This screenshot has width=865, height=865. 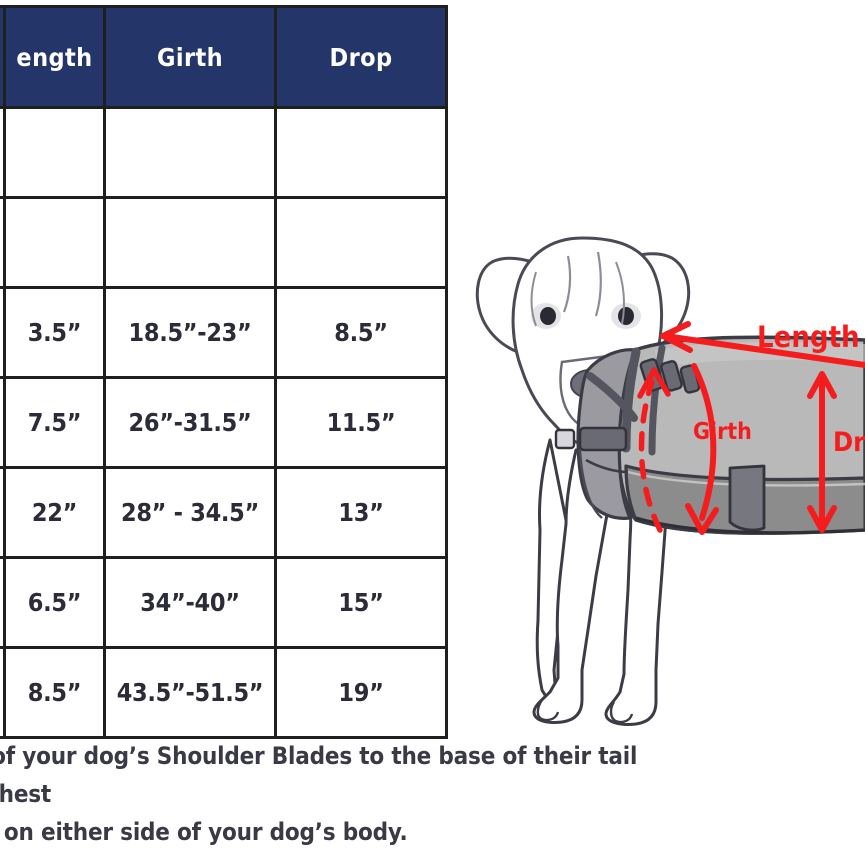 I want to click on cell-length: 22”, so click(x=54, y=512).